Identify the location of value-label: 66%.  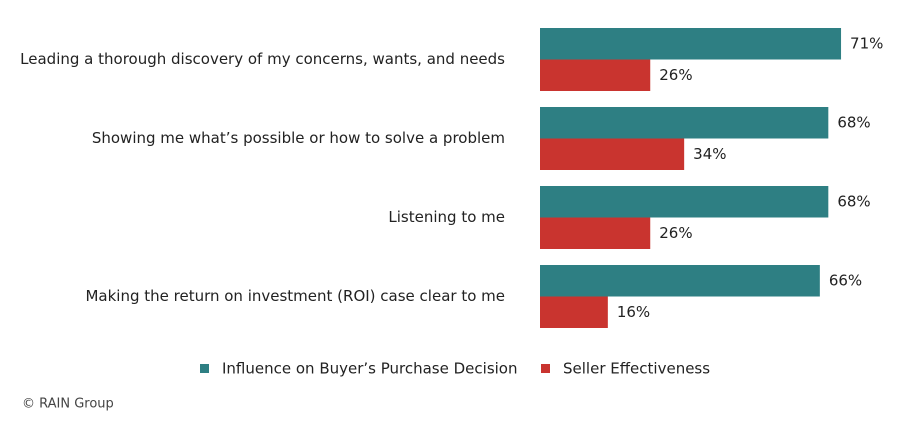
(845, 280).